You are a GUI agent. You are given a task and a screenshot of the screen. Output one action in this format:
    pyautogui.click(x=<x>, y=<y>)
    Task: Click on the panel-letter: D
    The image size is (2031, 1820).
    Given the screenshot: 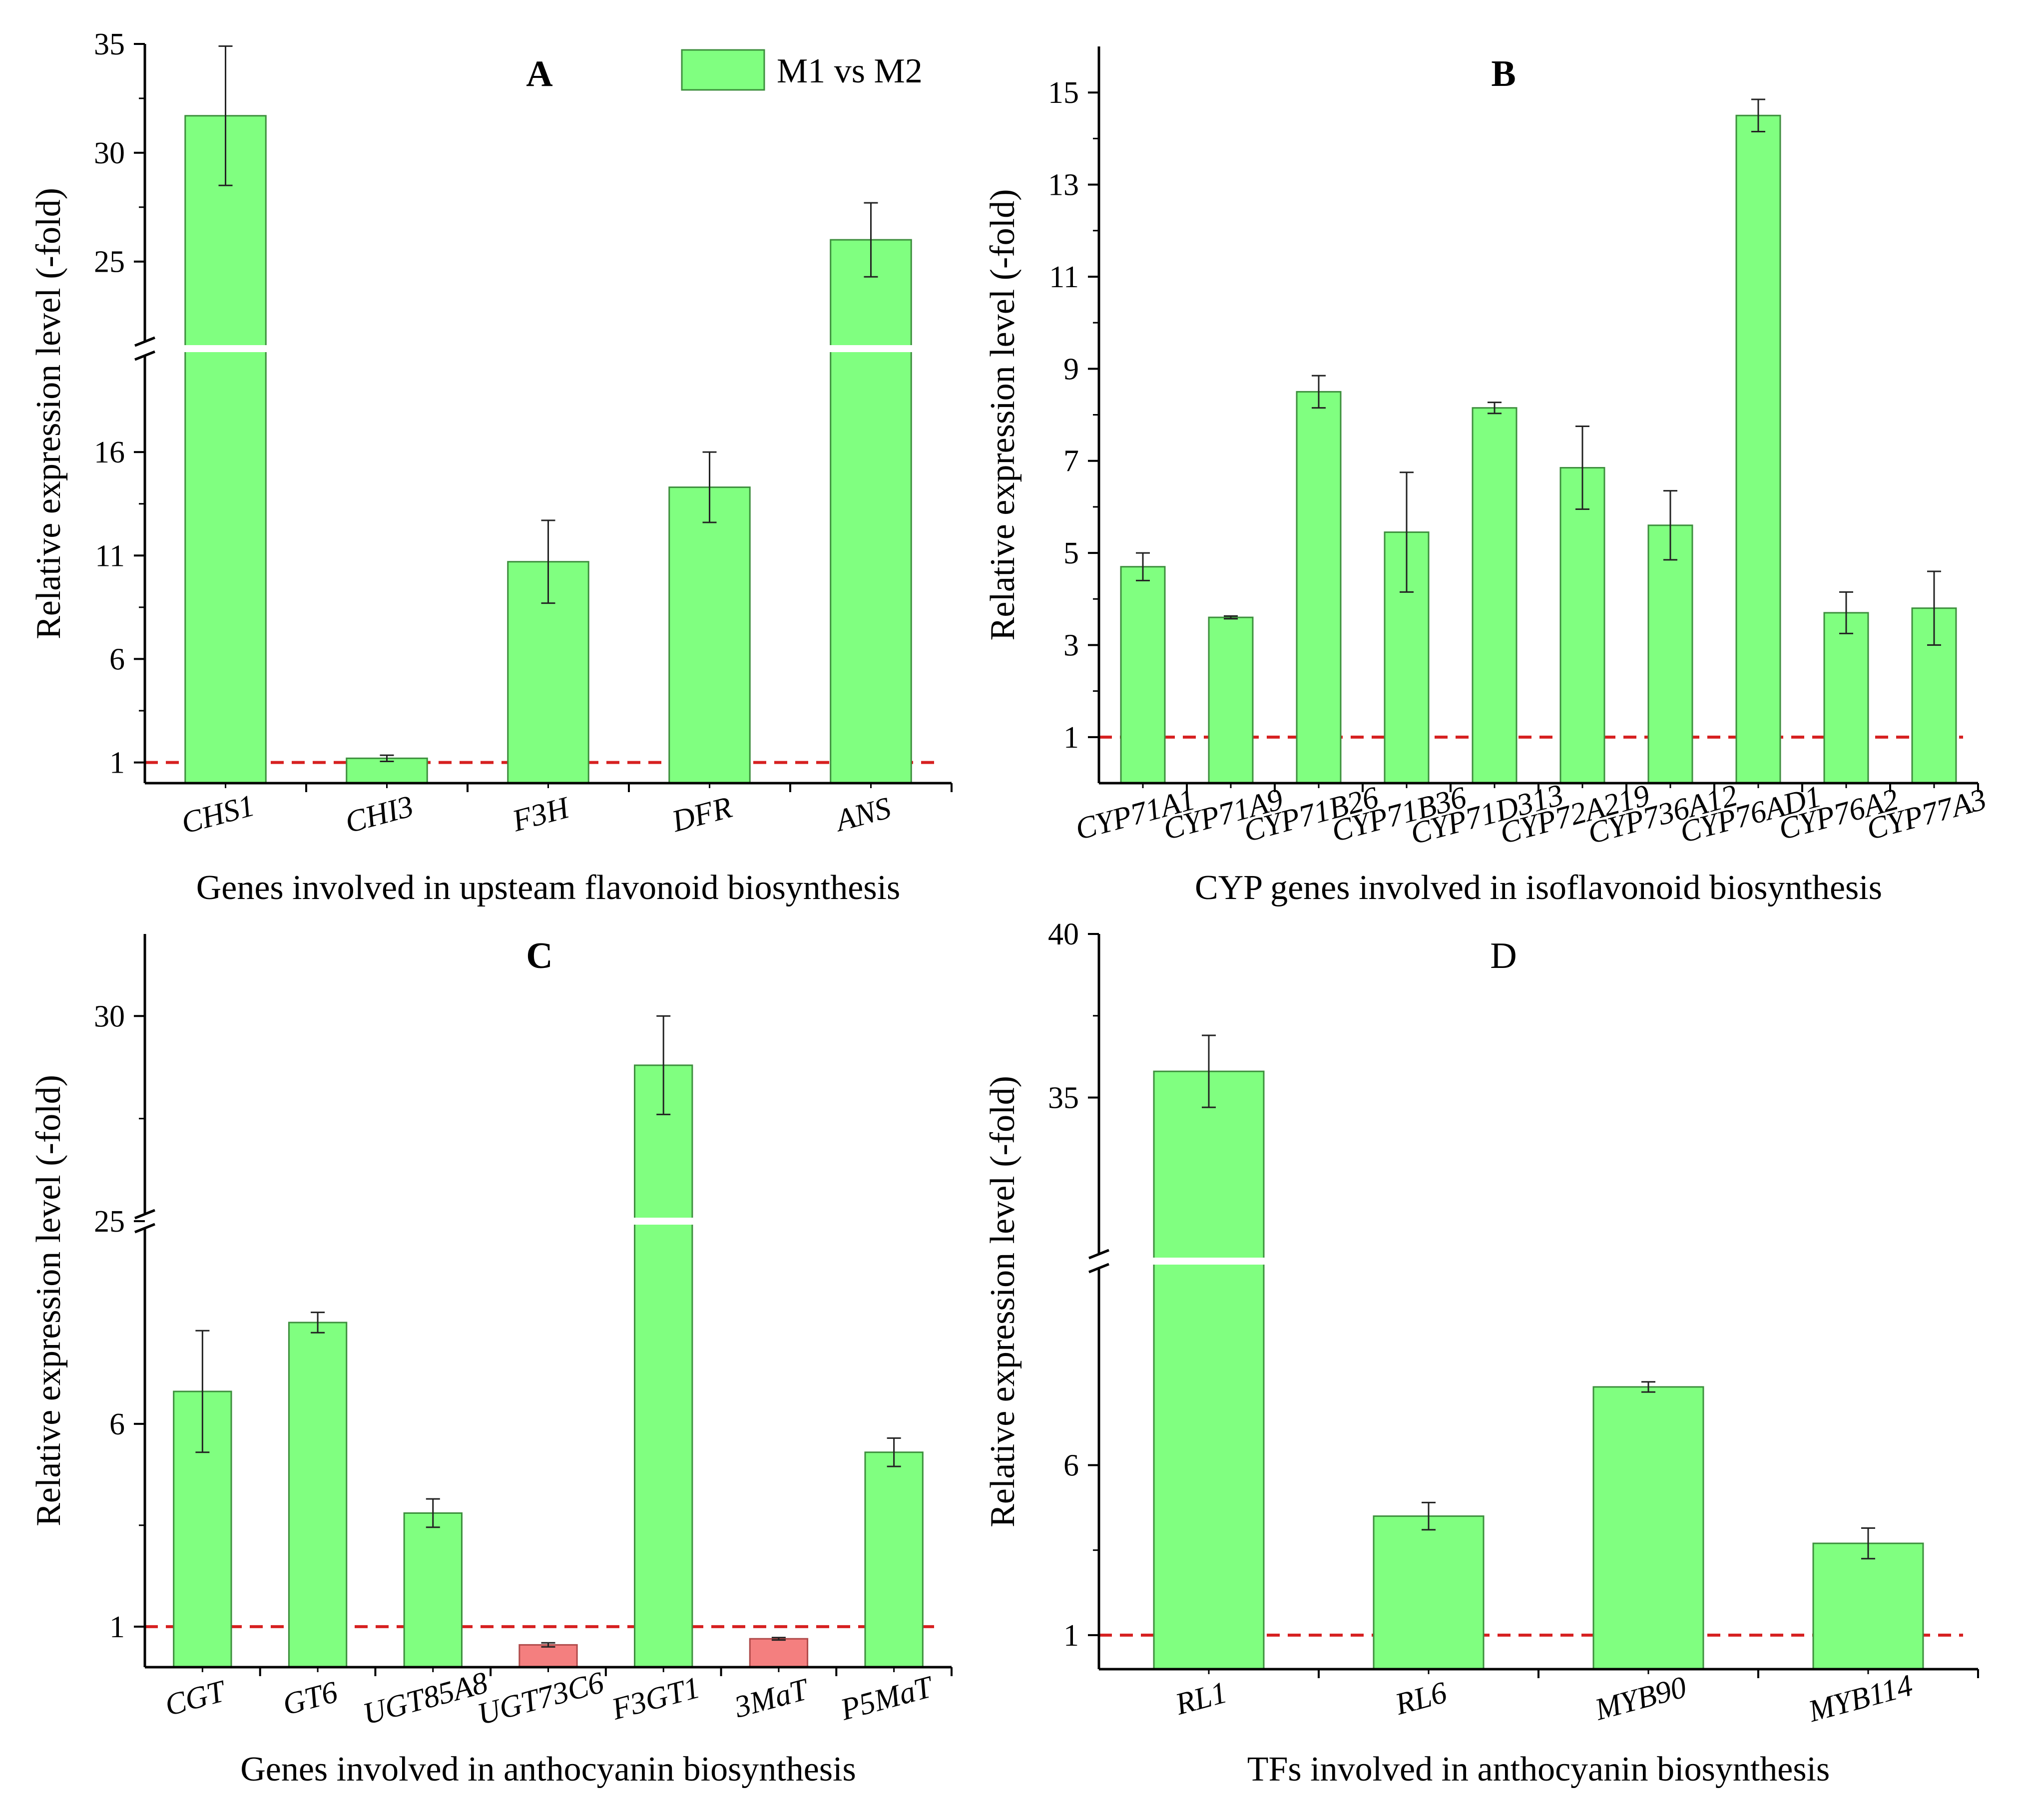 What is the action you would take?
    pyautogui.click(x=1503, y=955)
    